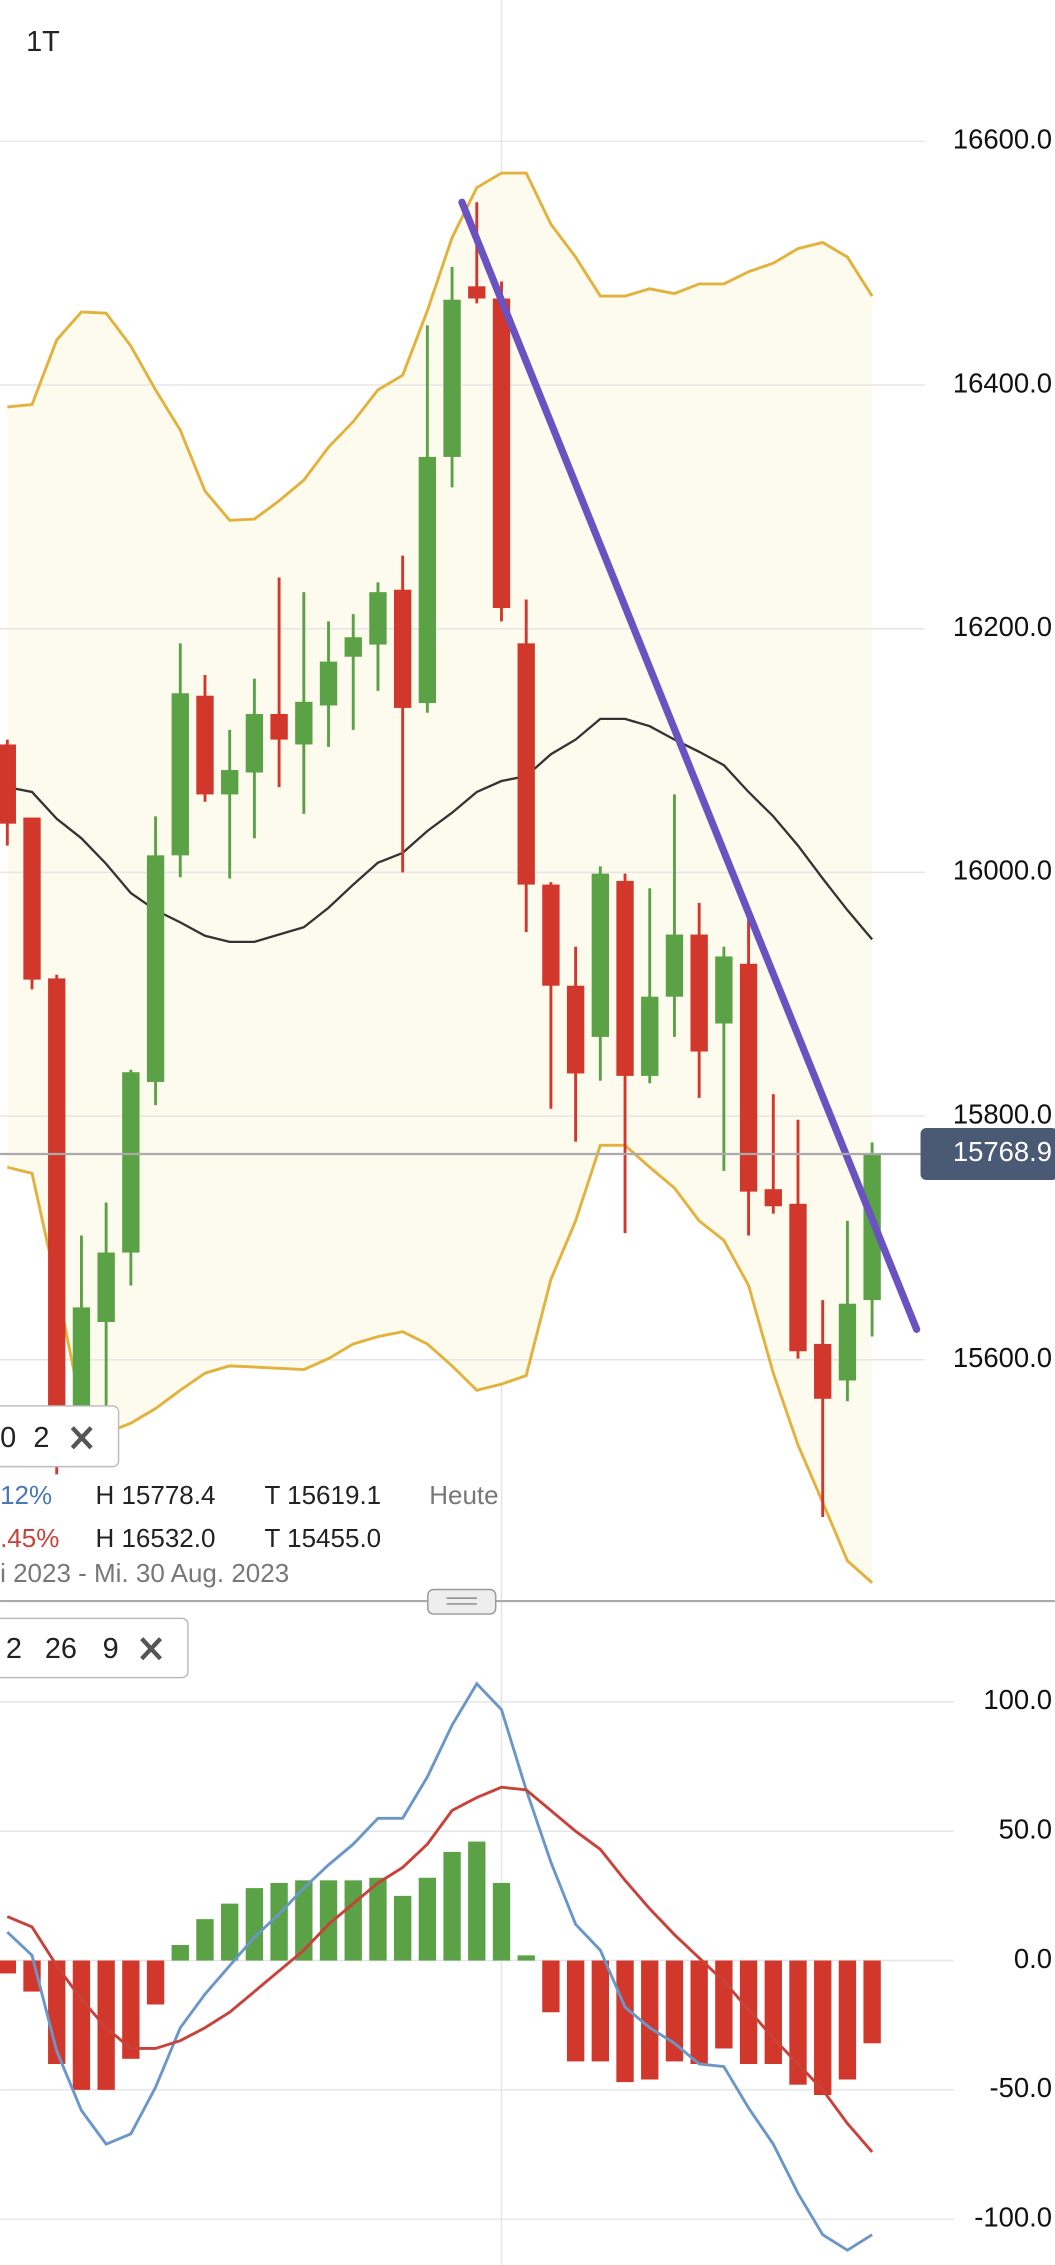 The height and width of the screenshot is (2265, 1055). What do you see at coordinates (1020, 2087) in the screenshot?
I see `y-tick-label: -50.0` at bounding box center [1020, 2087].